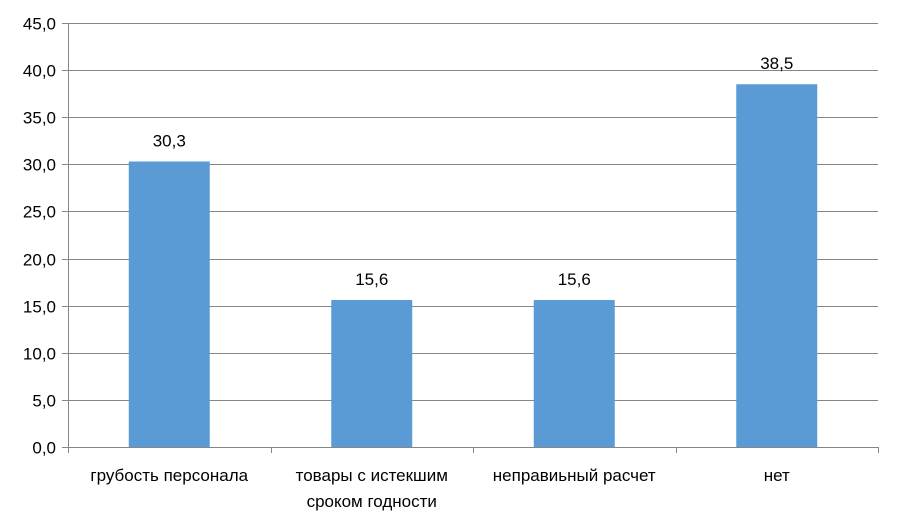 This screenshot has width=901, height=526. I want to click on data-label: 38,5, so click(776, 63).